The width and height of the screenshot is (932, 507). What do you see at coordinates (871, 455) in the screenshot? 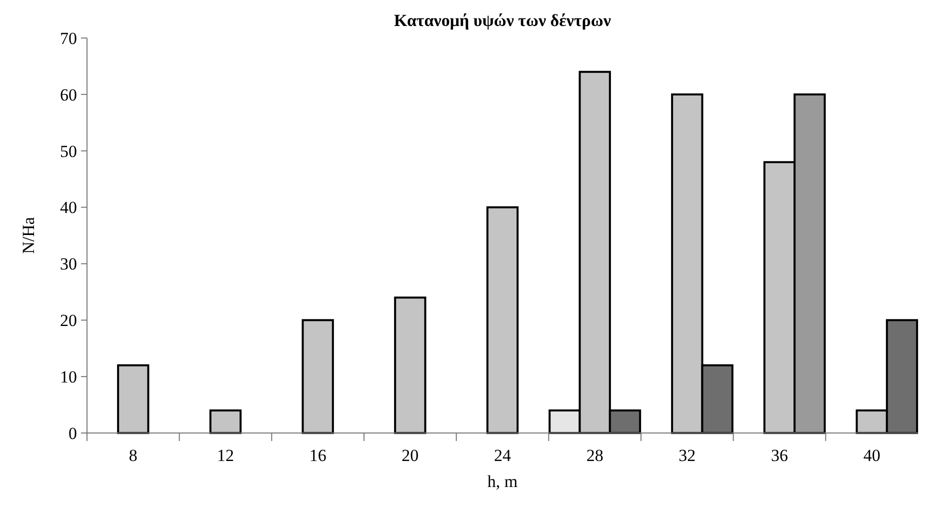
I see `x-tick-label: 40` at bounding box center [871, 455].